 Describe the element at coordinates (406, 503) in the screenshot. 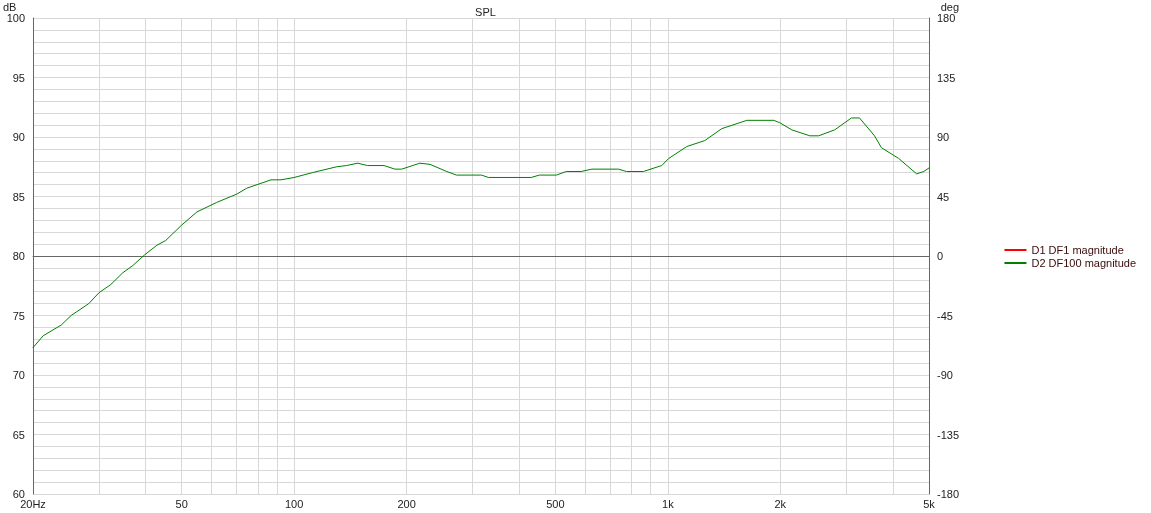

I see `x-tick-label: 200` at that location.